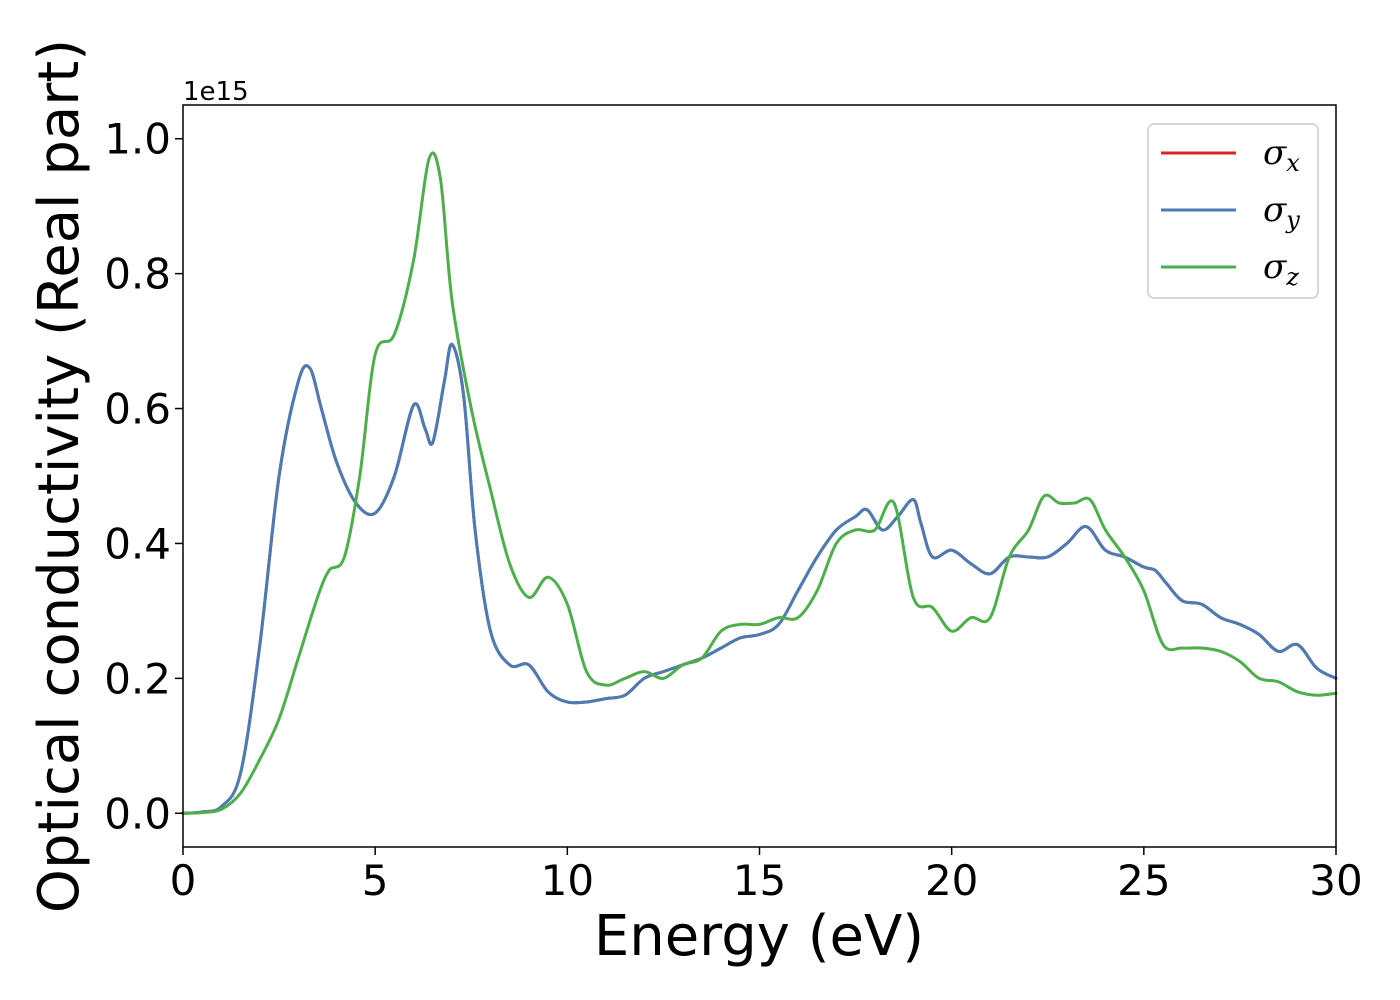 The height and width of the screenshot is (1000, 1400). What do you see at coordinates (759, 936) in the screenshot?
I see `x-axis-title: Energy (eV)` at bounding box center [759, 936].